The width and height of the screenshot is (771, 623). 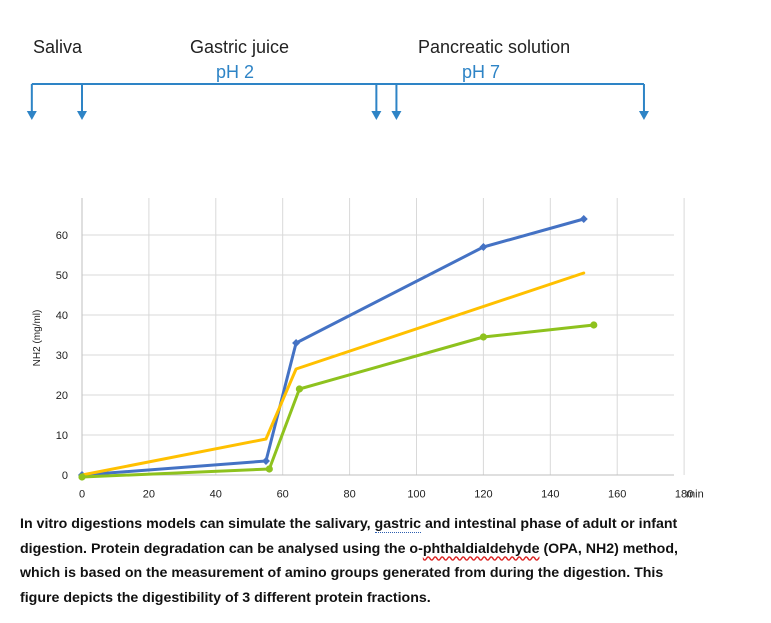 What do you see at coordinates (62, 436) in the screenshot?
I see `y-tick-label: 10` at bounding box center [62, 436].